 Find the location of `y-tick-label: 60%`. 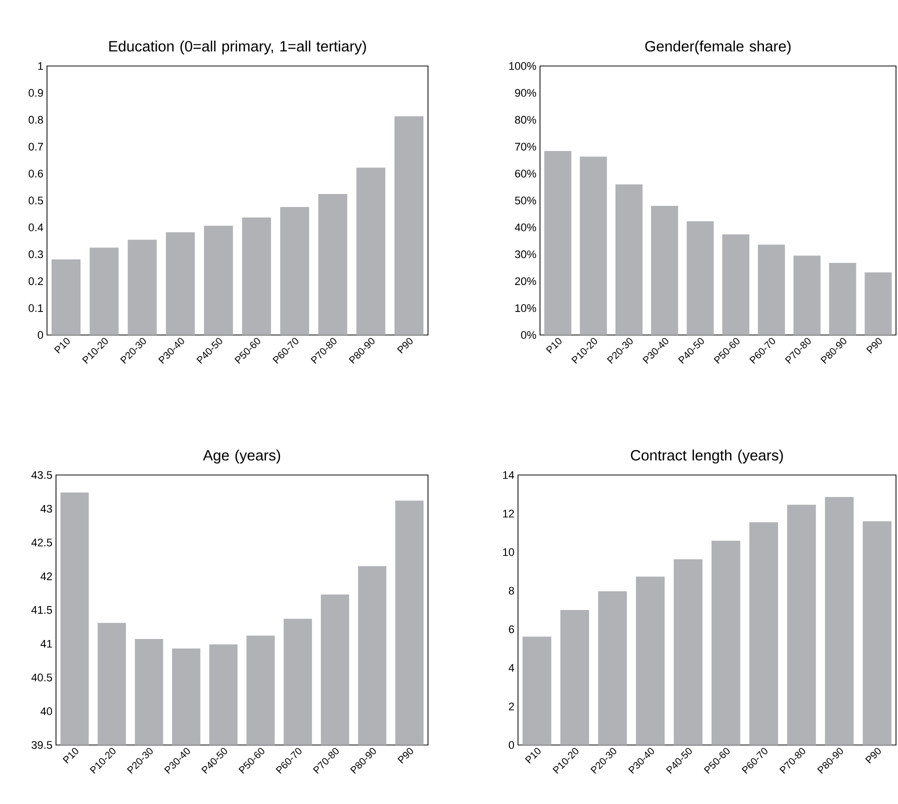

y-tick-label: 60% is located at coordinates (525, 174).